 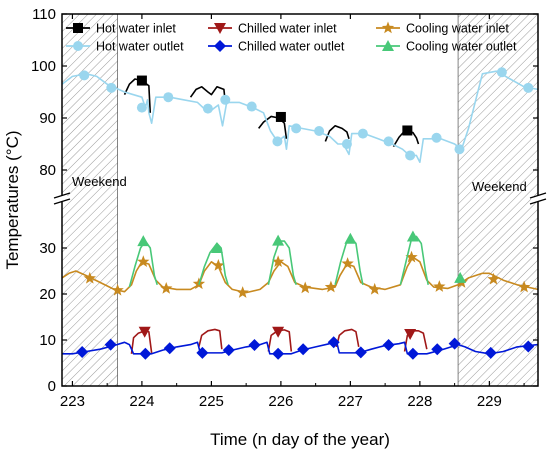 What do you see at coordinates (489, 401) in the screenshot?
I see `x-tick-label-6: 229` at bounding box center [489, 401].